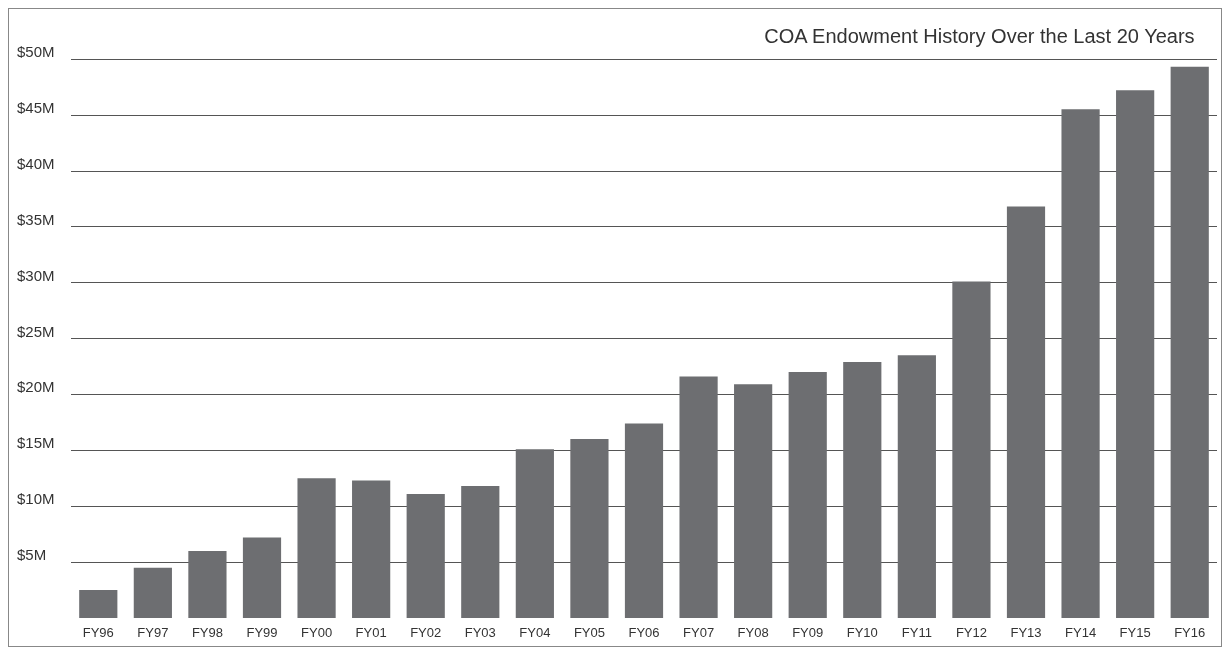 This screenshot has height=655, width=1230. What do you see at coordinates (36, 443) in the screenshot?
I see `y-tick-label: $15M` at bounding box center [36, 443].